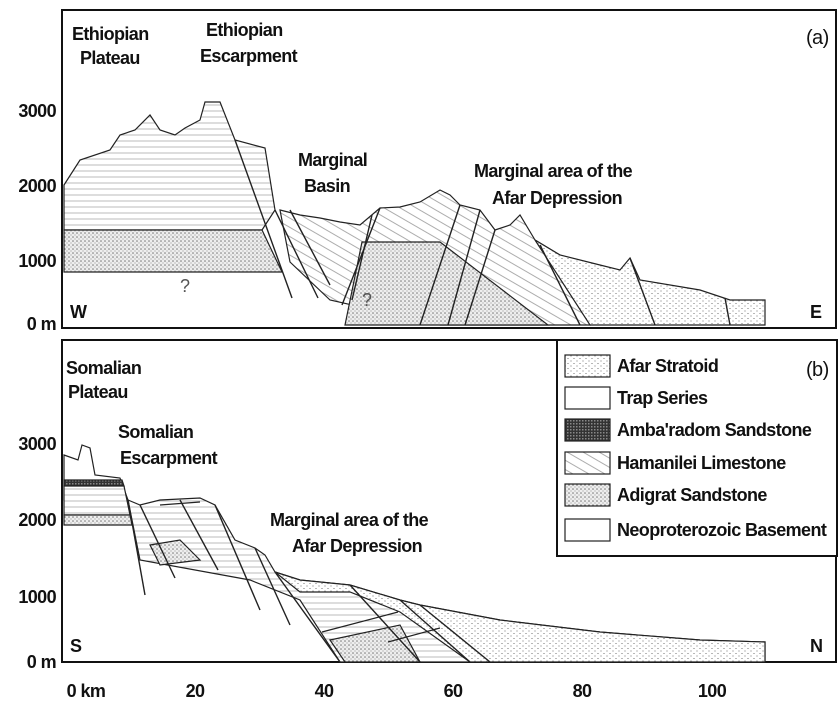 The width and height of the screenshot is (839, 716). Describe the element at coordinates (816, 646) in the screenshot. I see `direction-label: N` at that location.